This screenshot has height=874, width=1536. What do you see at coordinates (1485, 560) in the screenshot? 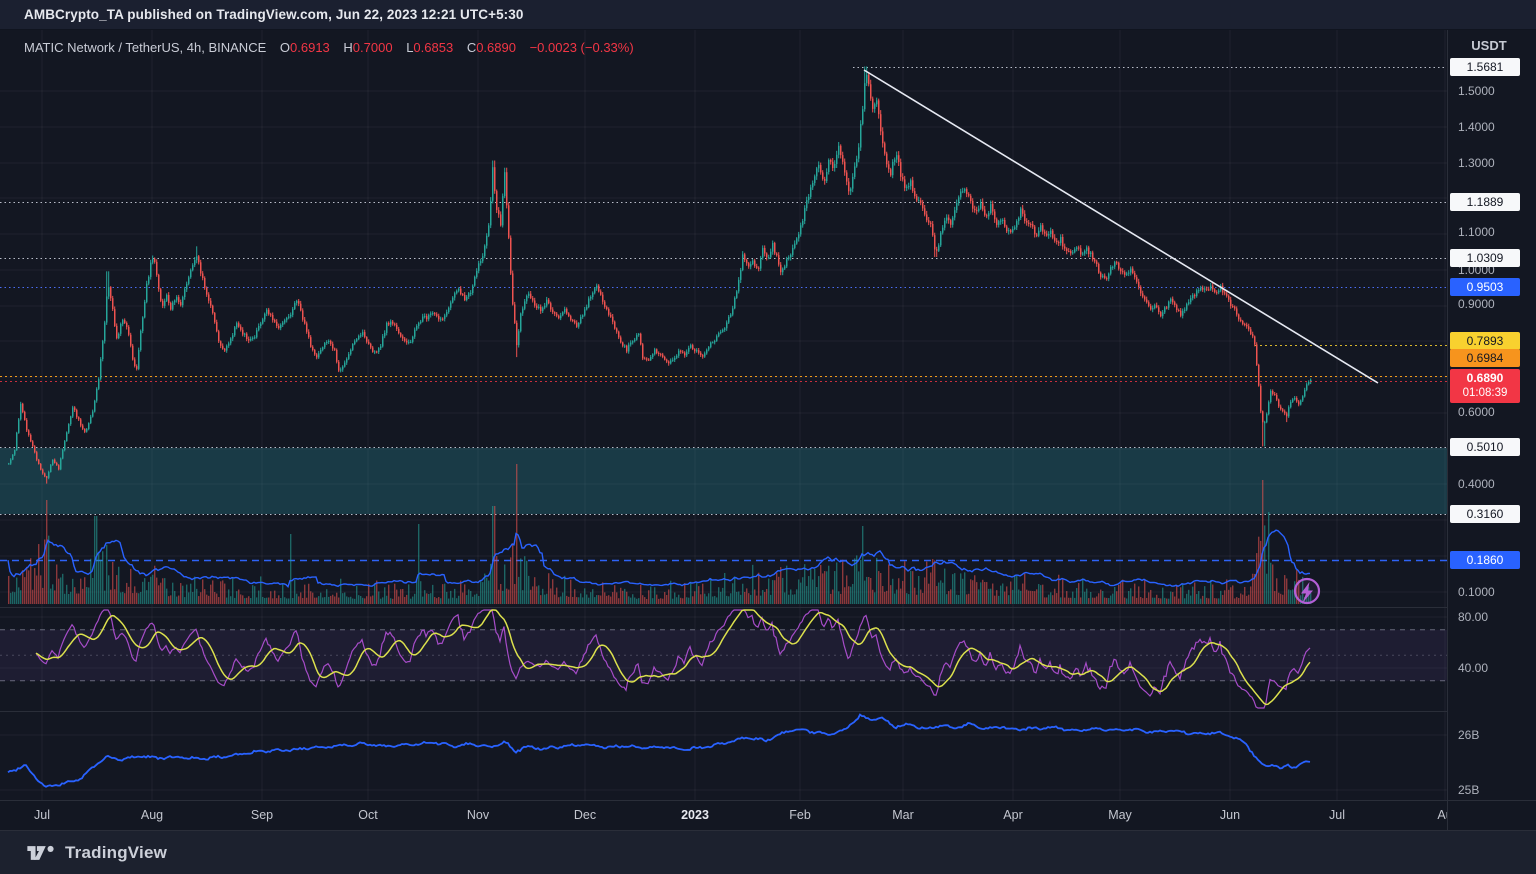
I see `price-level-chip: 0.1860` at bounding box center [1485, 560].